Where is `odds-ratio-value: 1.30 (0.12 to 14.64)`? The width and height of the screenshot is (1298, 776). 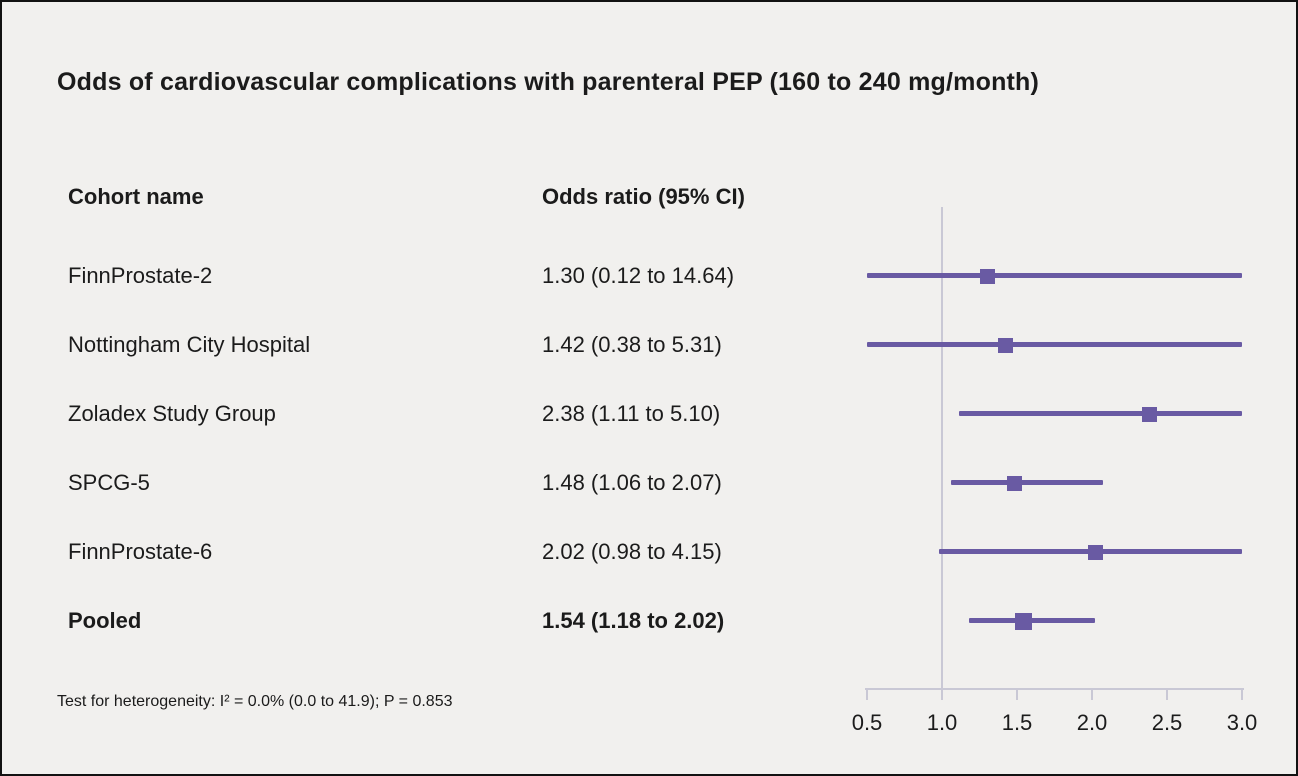
odds-ratio-value: 1.30 (0.12 to 14.64) is located at coordinates (638, 275).